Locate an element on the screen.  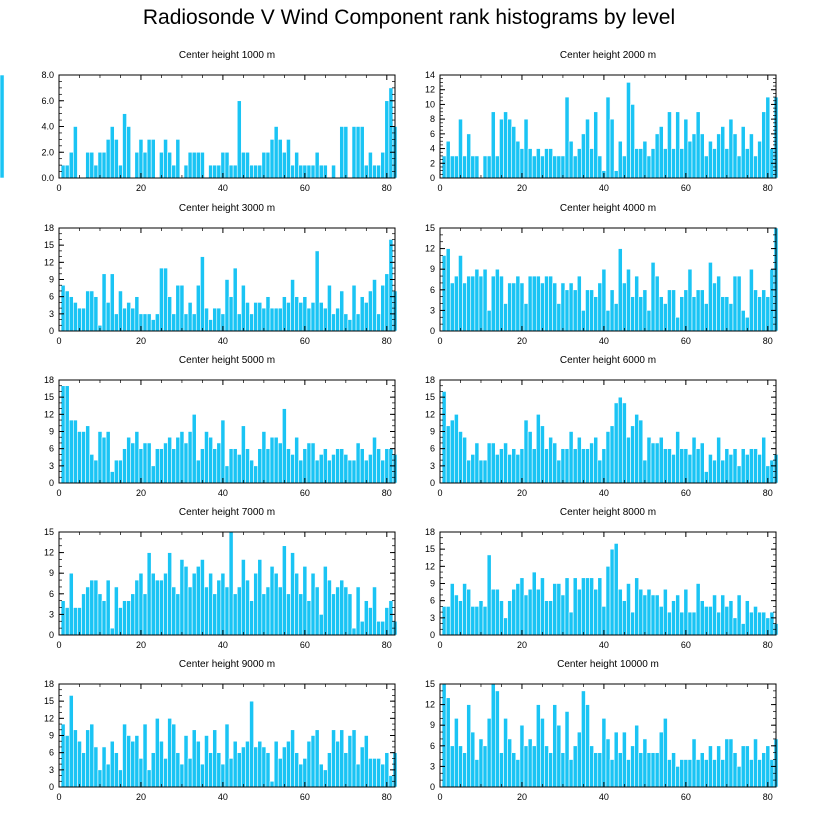
panel-8: Center height 8000 m 0 20 40 60 80 0 3 6 9 12 15 18 is located at coordinates (602, 578).